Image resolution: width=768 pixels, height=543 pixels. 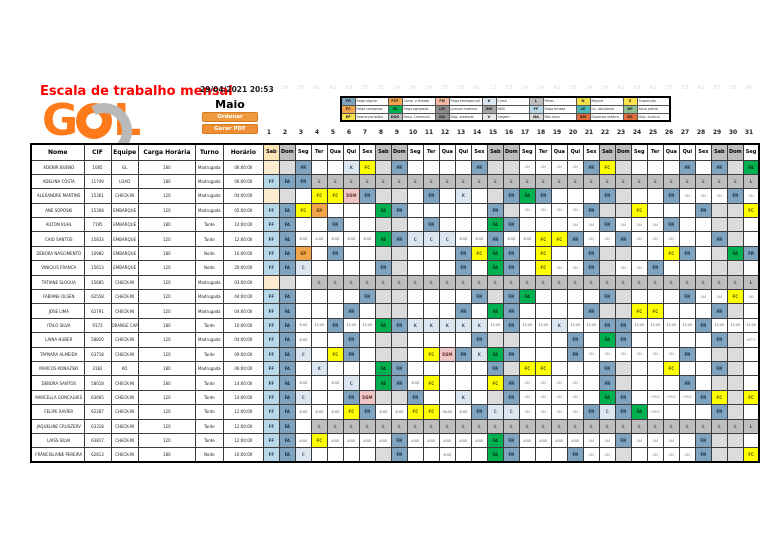 I want to click on cell-nome: AILTON KUHL, so click(x=57, y=225).